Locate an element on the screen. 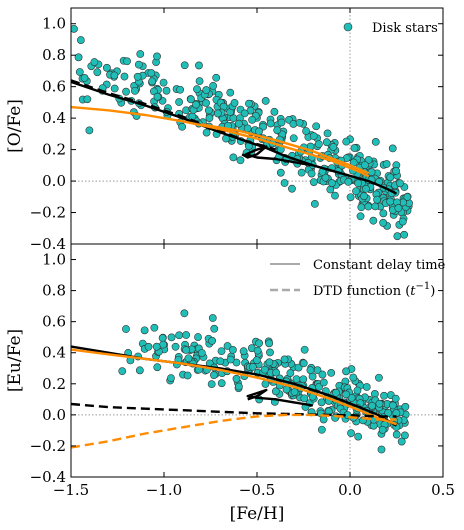  y-tick-label: 0.0 is located at coordinates (54, 181).